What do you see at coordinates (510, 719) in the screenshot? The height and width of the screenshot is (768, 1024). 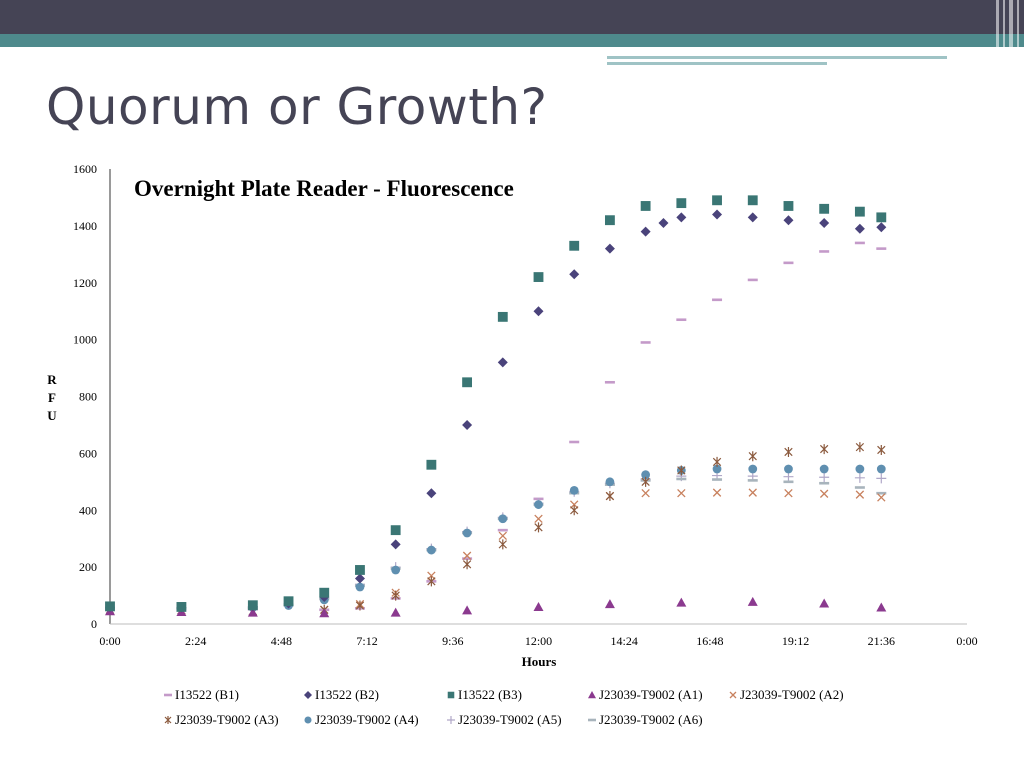 I see `legend-label: J23039-T9002 (A5)` at bounding box center [510, 719].